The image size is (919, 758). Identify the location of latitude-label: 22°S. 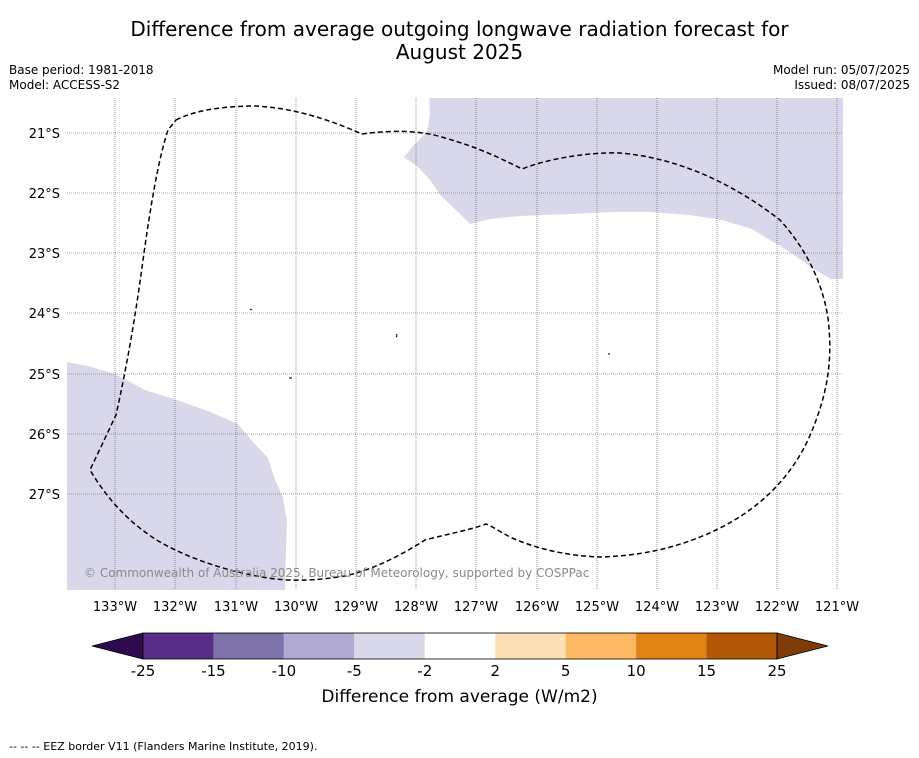
(44, 194).